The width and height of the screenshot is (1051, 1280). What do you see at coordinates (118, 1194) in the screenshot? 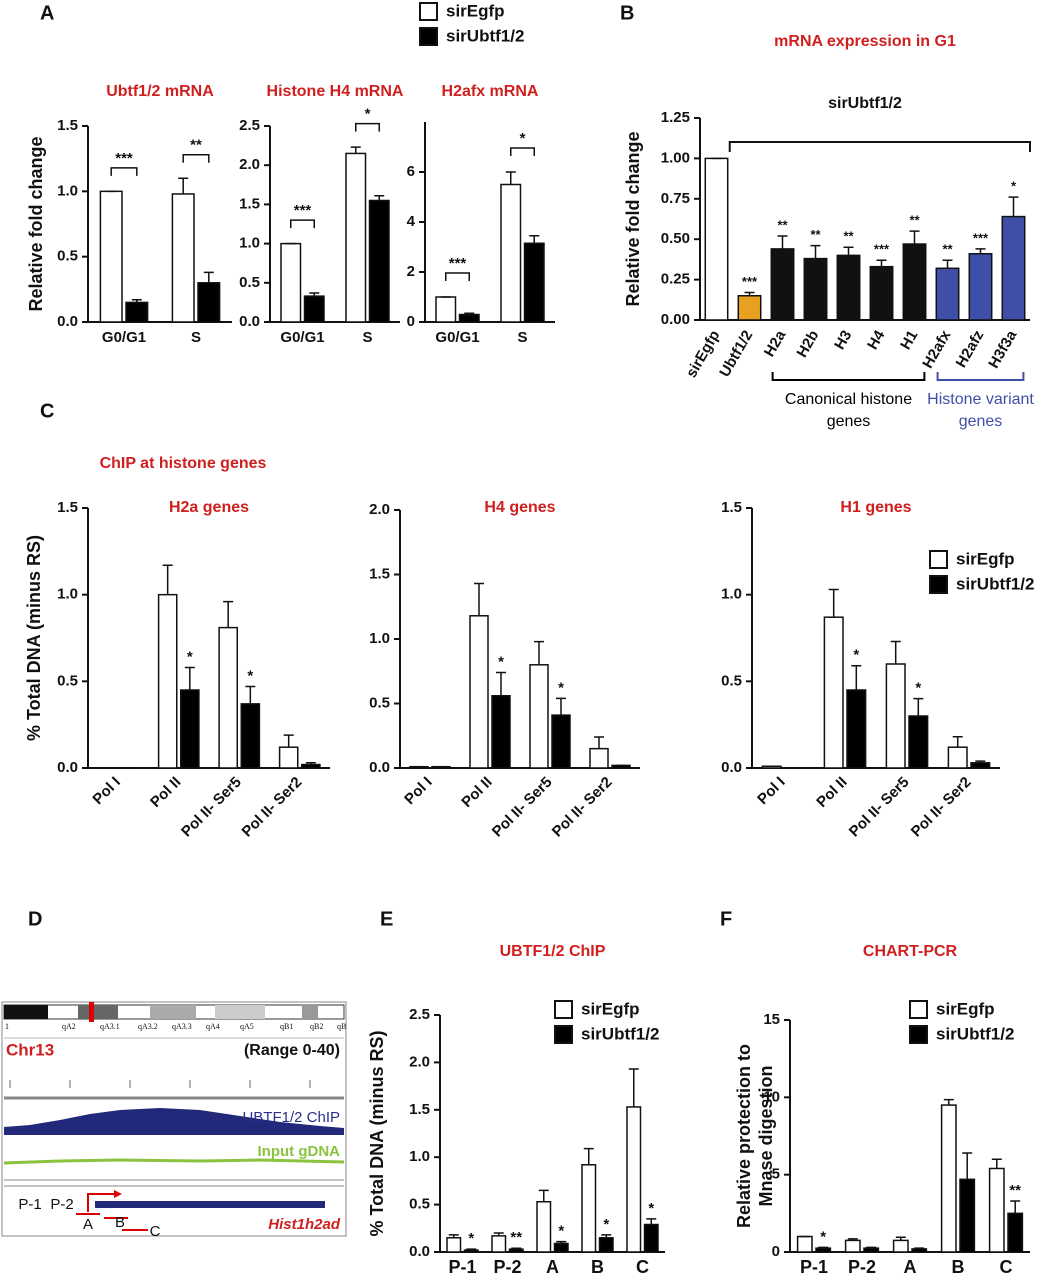
I see `tss-arrowhead` at bounding box center [118, 1194].